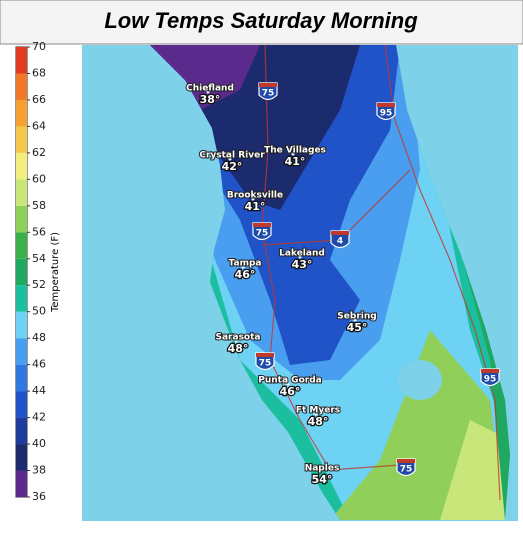 This screenshot has width=523, height=535. What do you see at coordinates (255, 196) in the screenshot?
I see `city-name: Brooksville` at bounding box center [255, 196].